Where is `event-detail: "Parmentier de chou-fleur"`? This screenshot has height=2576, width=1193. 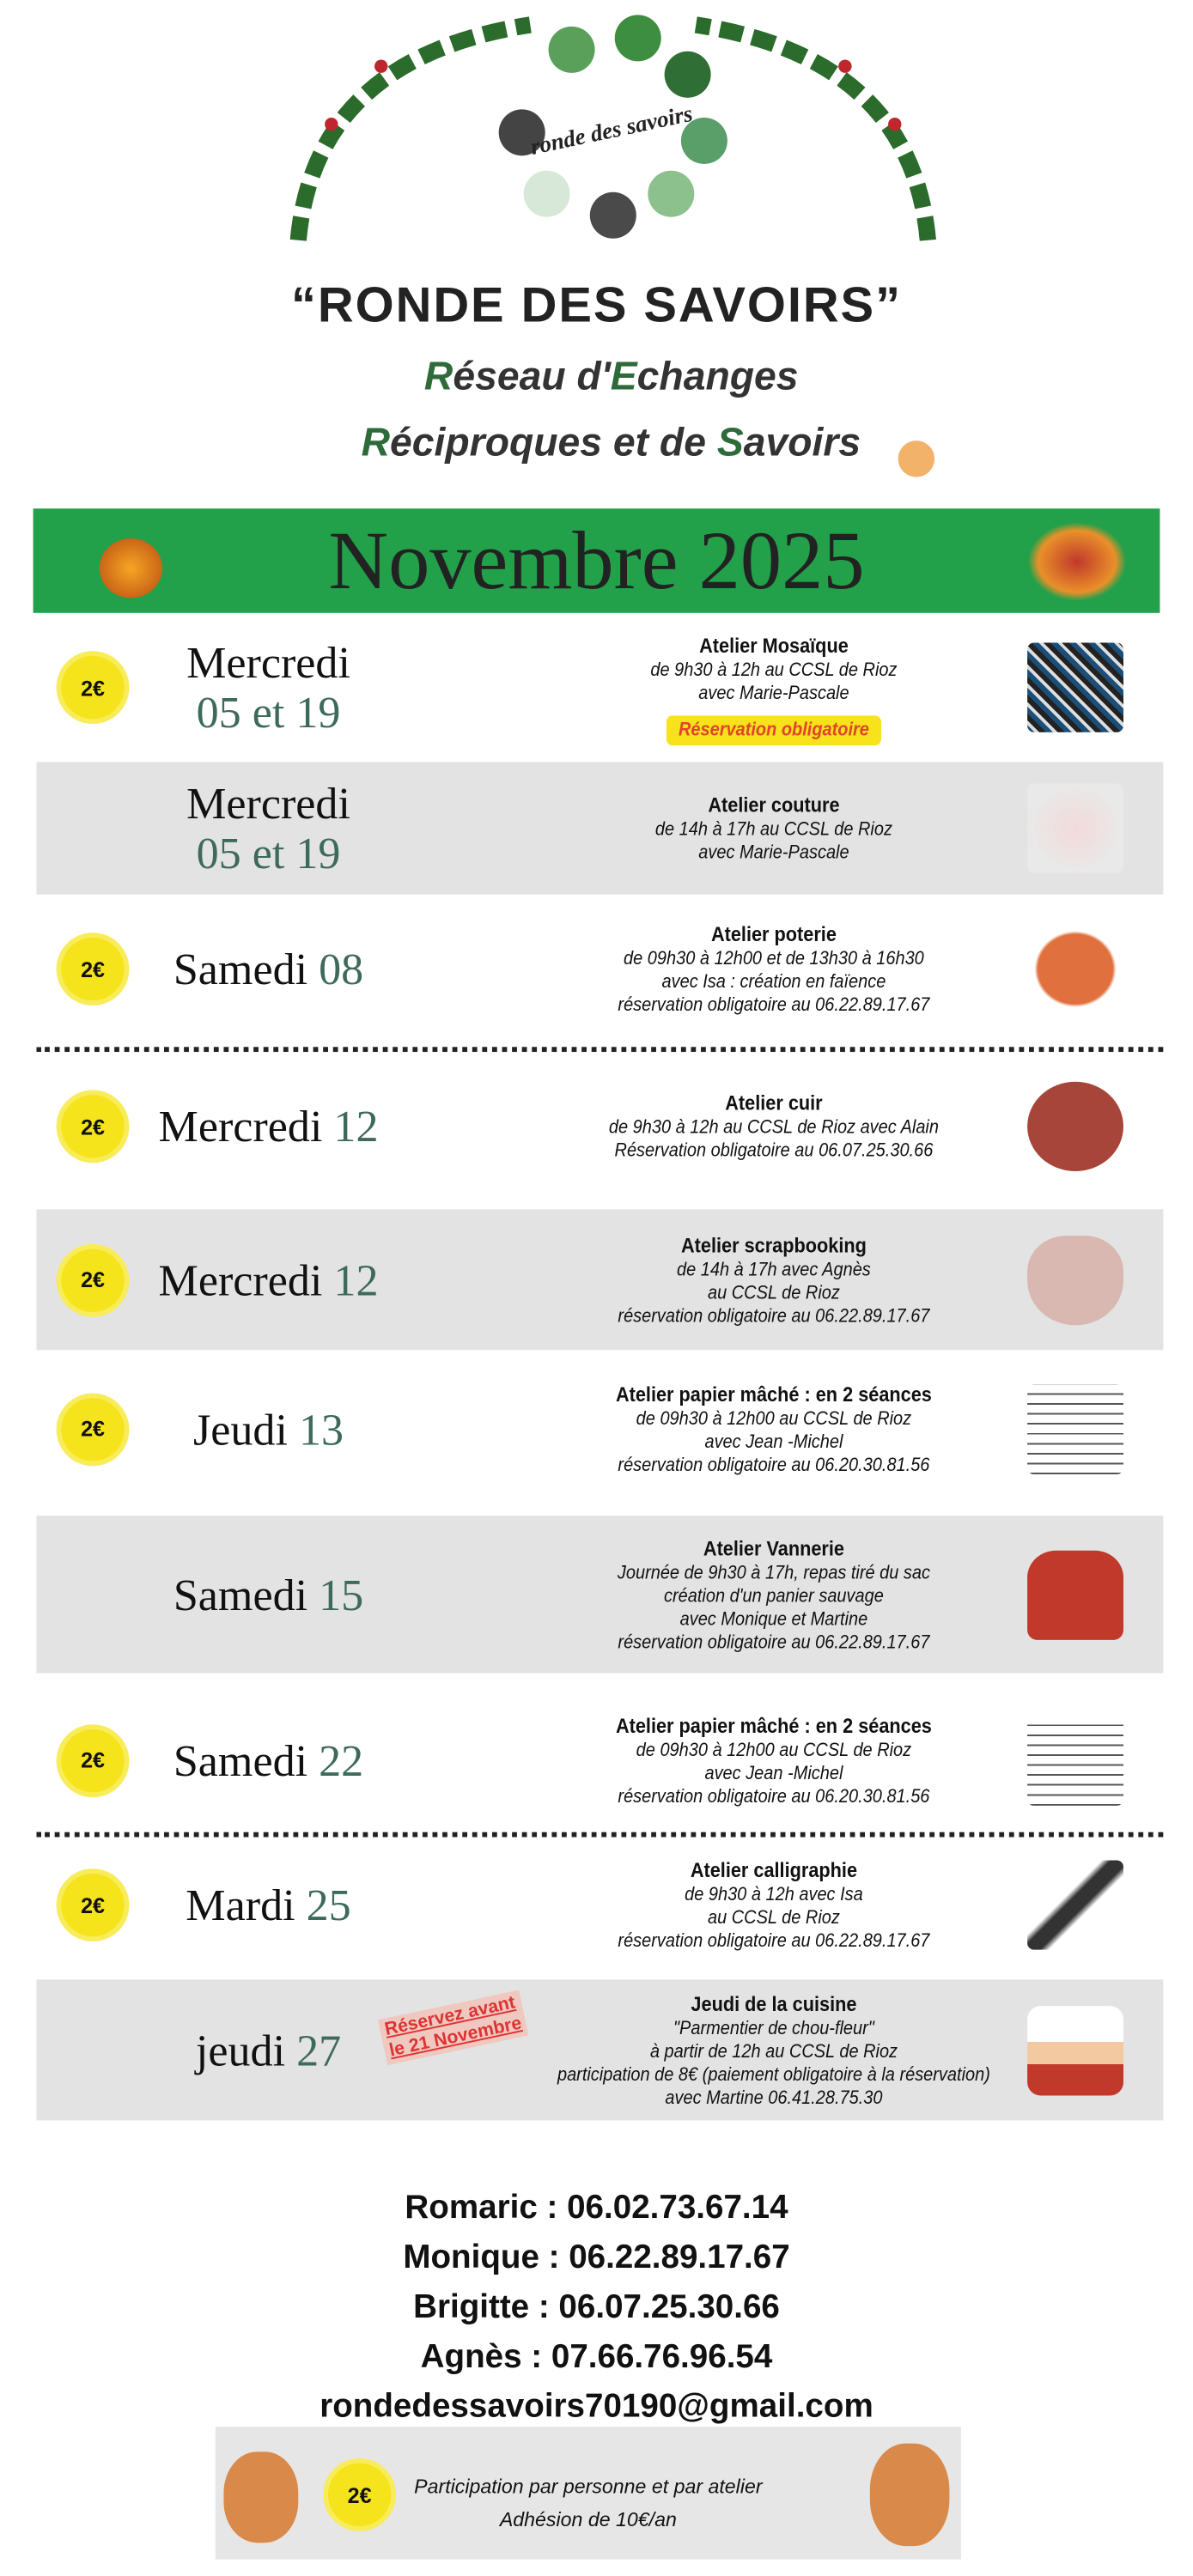
event-detail: "Parmentier de chou-fleur" is located at coordinates (773, 2028).